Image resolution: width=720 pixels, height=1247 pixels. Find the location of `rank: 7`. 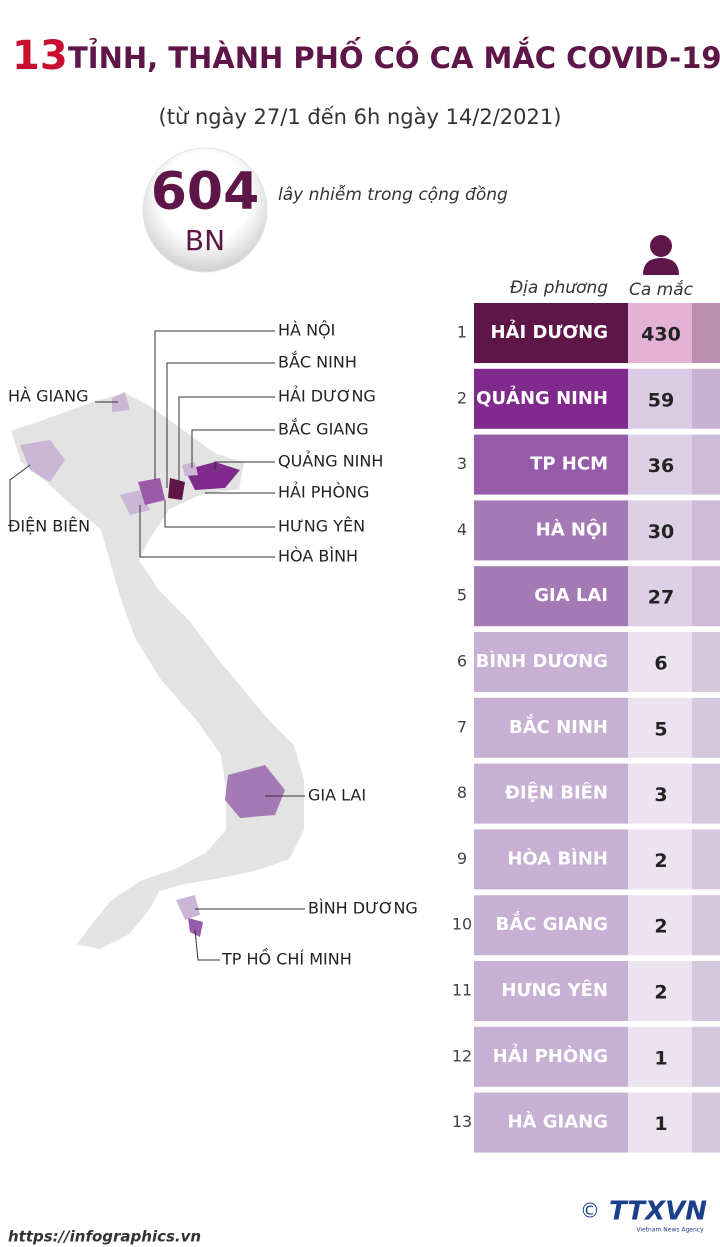

rank: 7 is located at coordinates (462, 726).